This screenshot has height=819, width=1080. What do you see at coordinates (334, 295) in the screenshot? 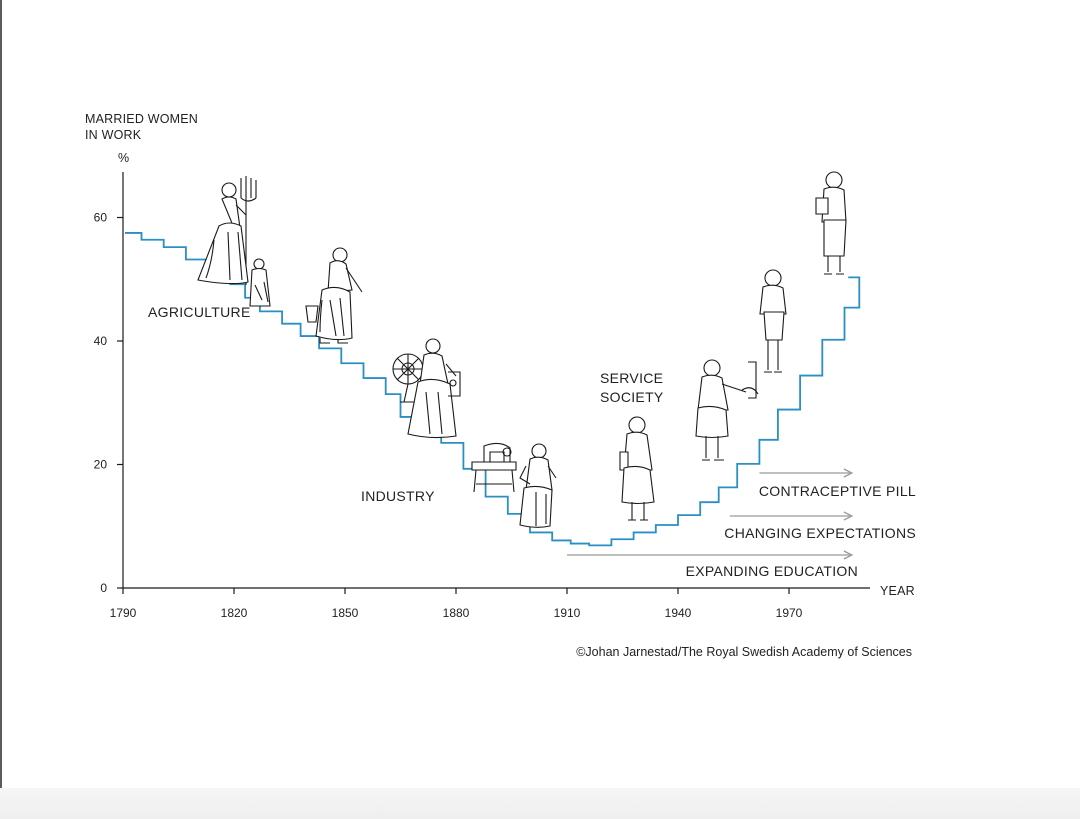
I see `woman-with-bucket-icon` at bounding box center [334, 295].